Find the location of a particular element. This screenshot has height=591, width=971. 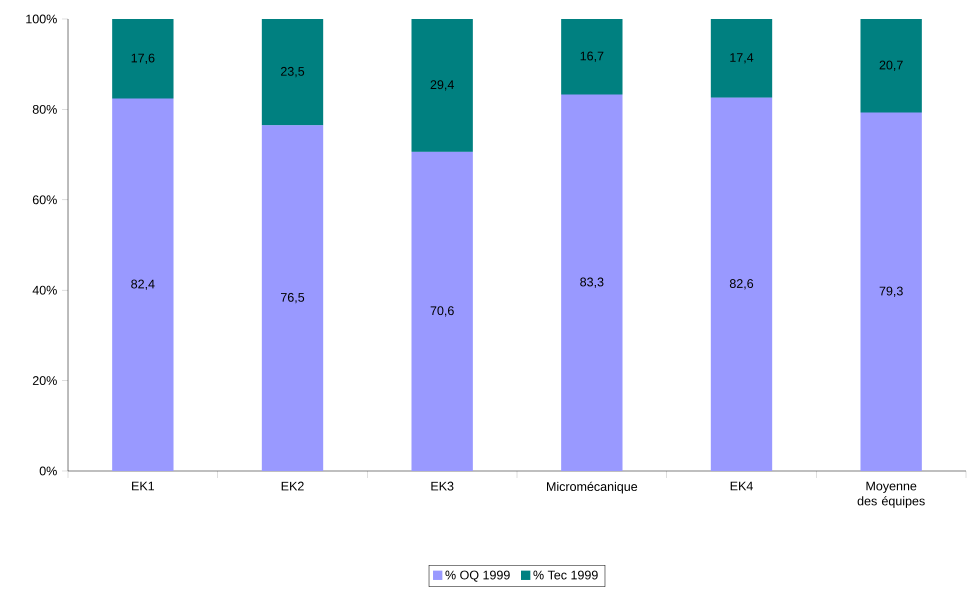

data-label: 17,4 is located at coordinates (742, 58).